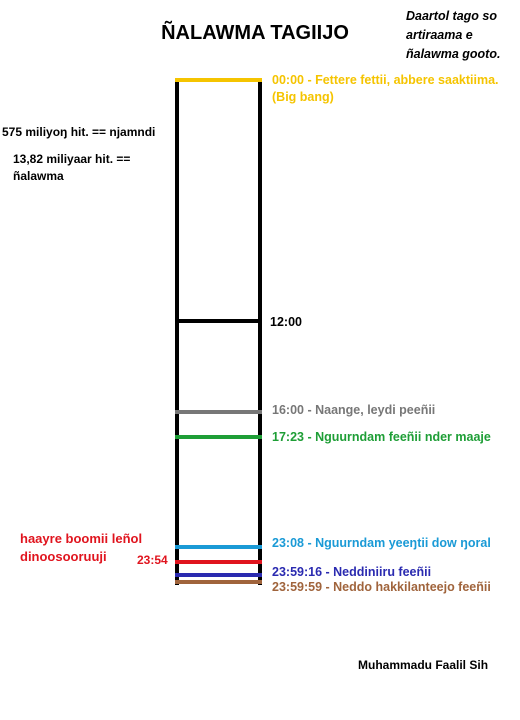  I want to click on event-line-life-land, so click(218, 547).